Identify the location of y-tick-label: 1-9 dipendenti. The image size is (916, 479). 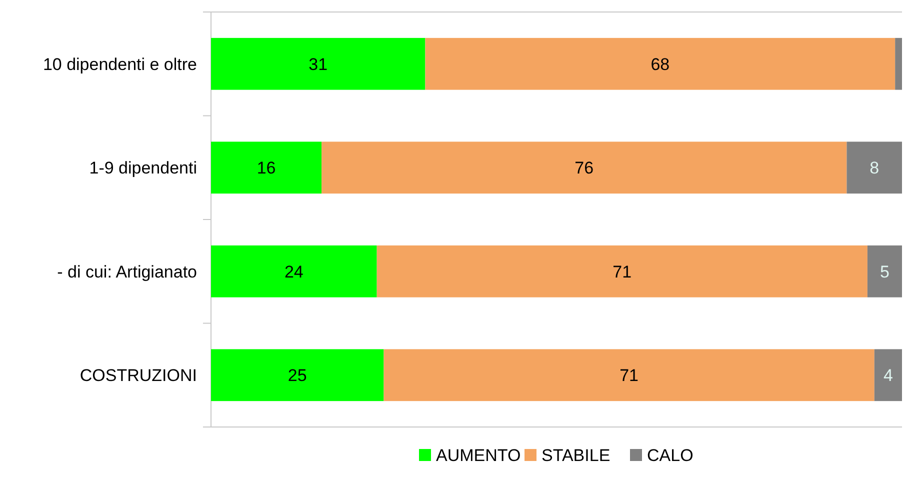
(143, 168).